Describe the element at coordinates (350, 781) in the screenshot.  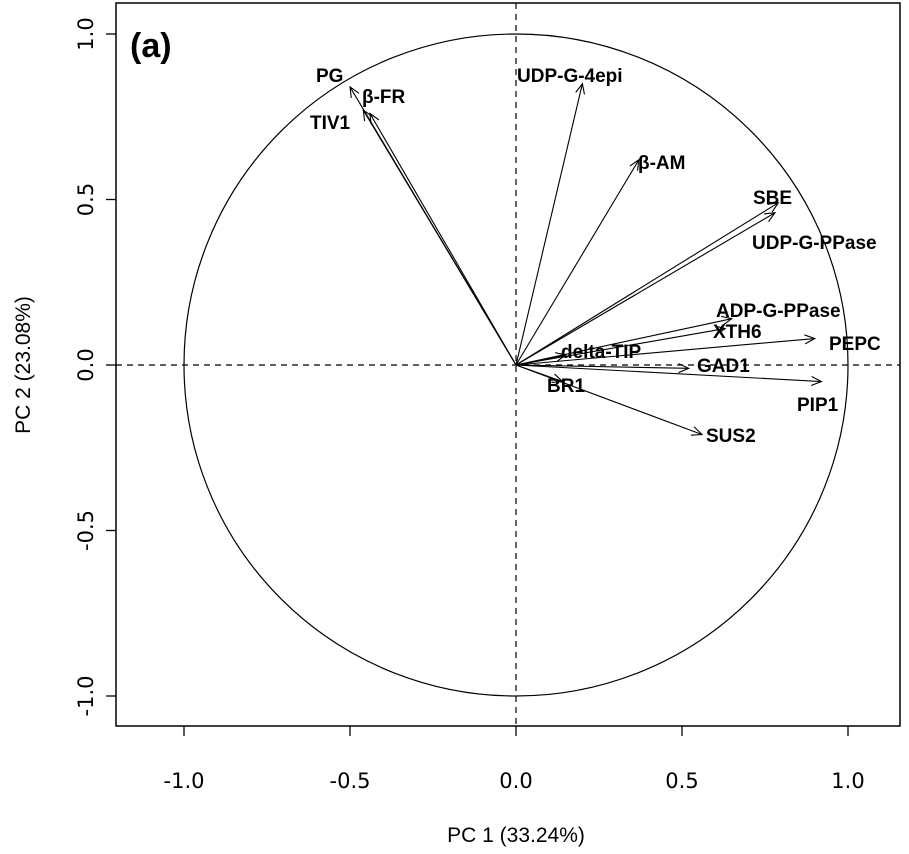
I see `x-tick-label: -0.5` at that location.